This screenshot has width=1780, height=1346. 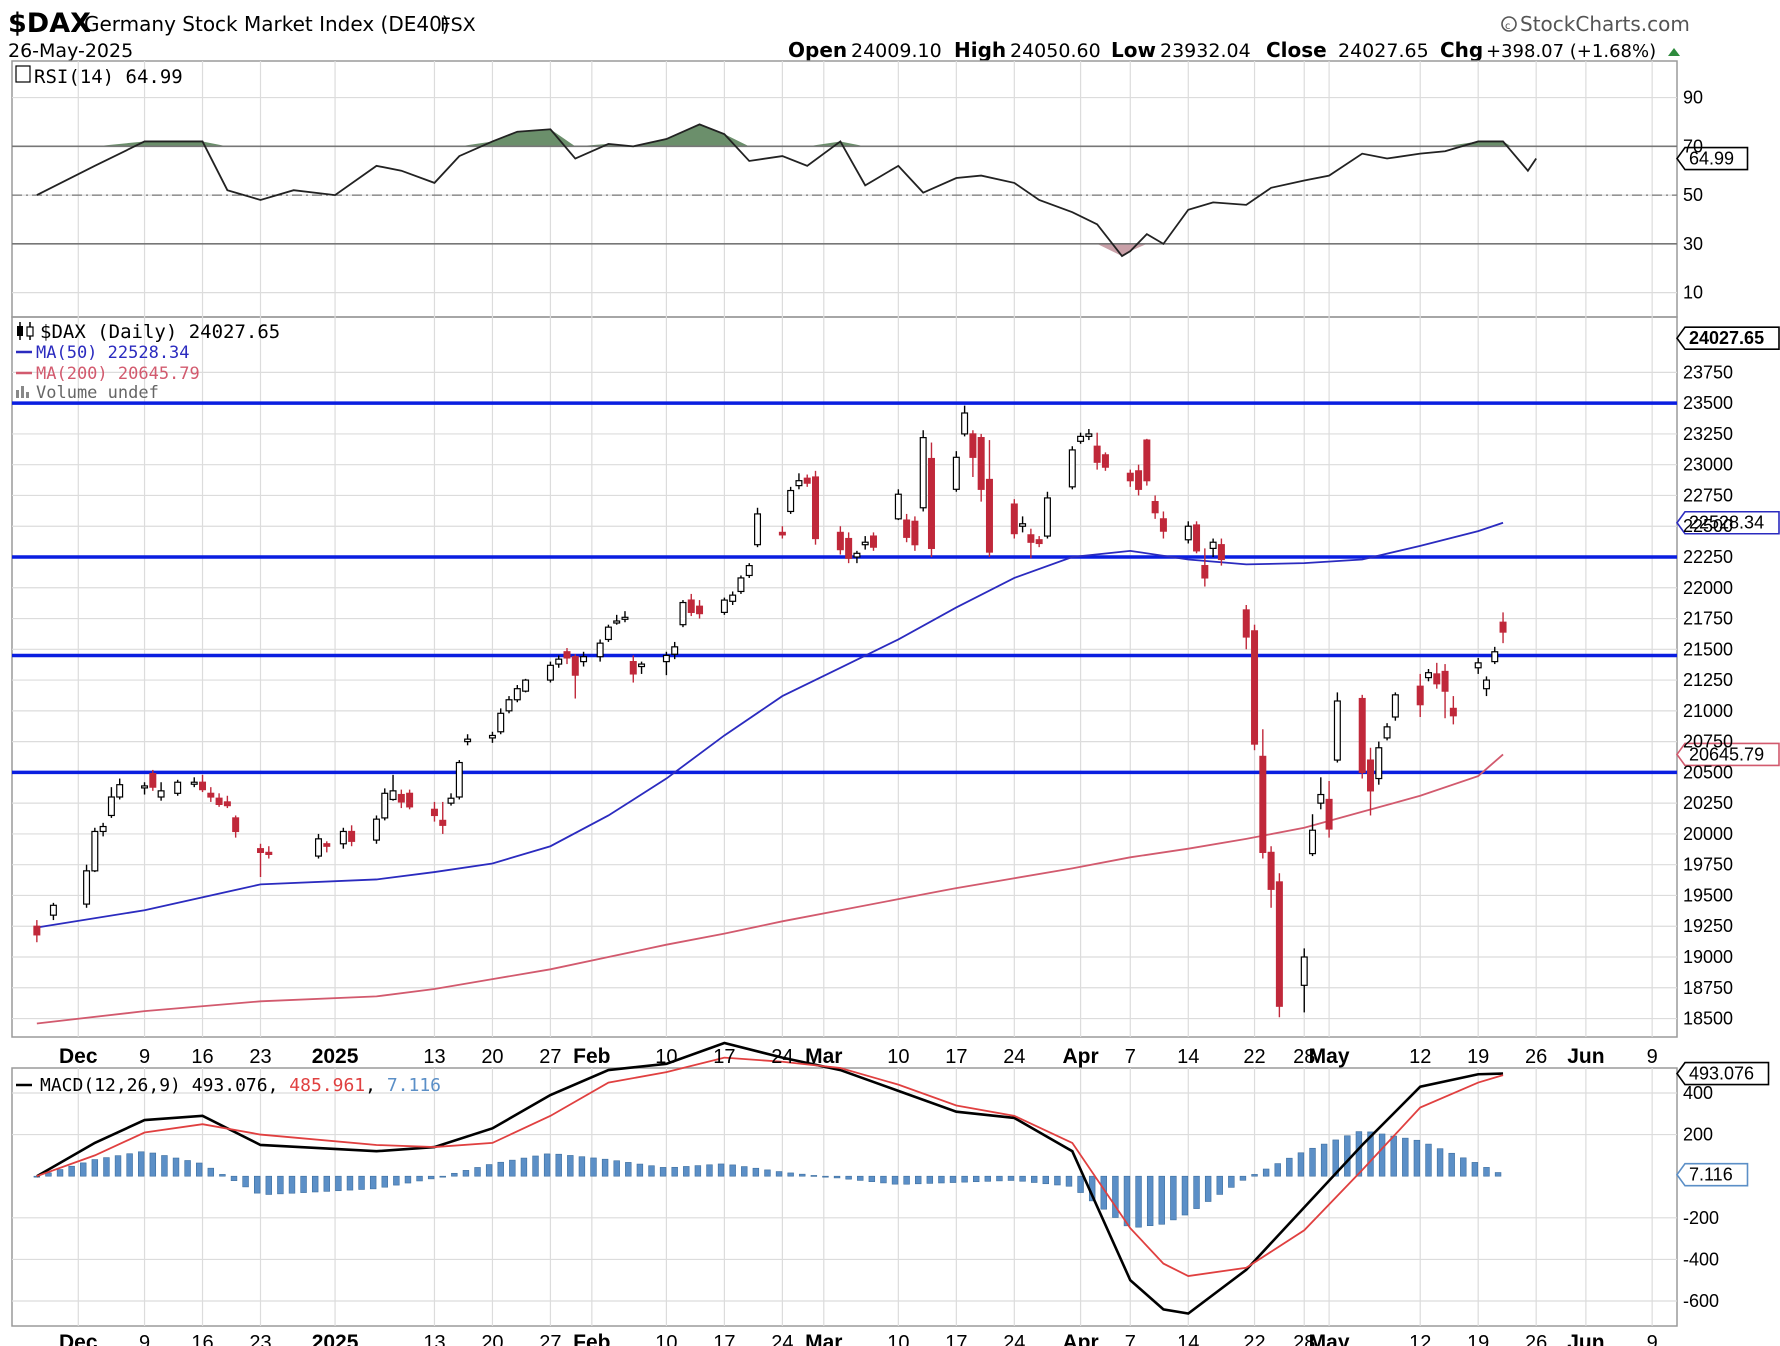 What do you see at coordinates (1701, 1301) in the screenshot?
I see `macd-ytick-label: -600` at bounding box center [1701, 1301].